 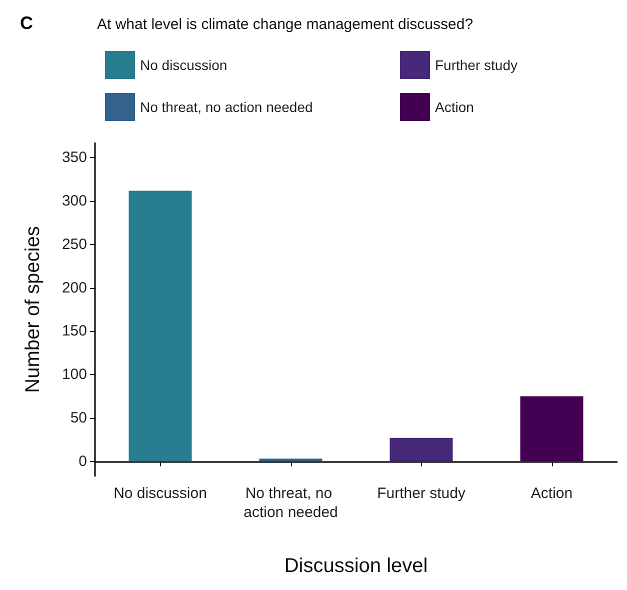 What do you see at coordinates (74, 331) in the screenshot?
I see `y-tick-label: 150` at bounding box center [74, 331].